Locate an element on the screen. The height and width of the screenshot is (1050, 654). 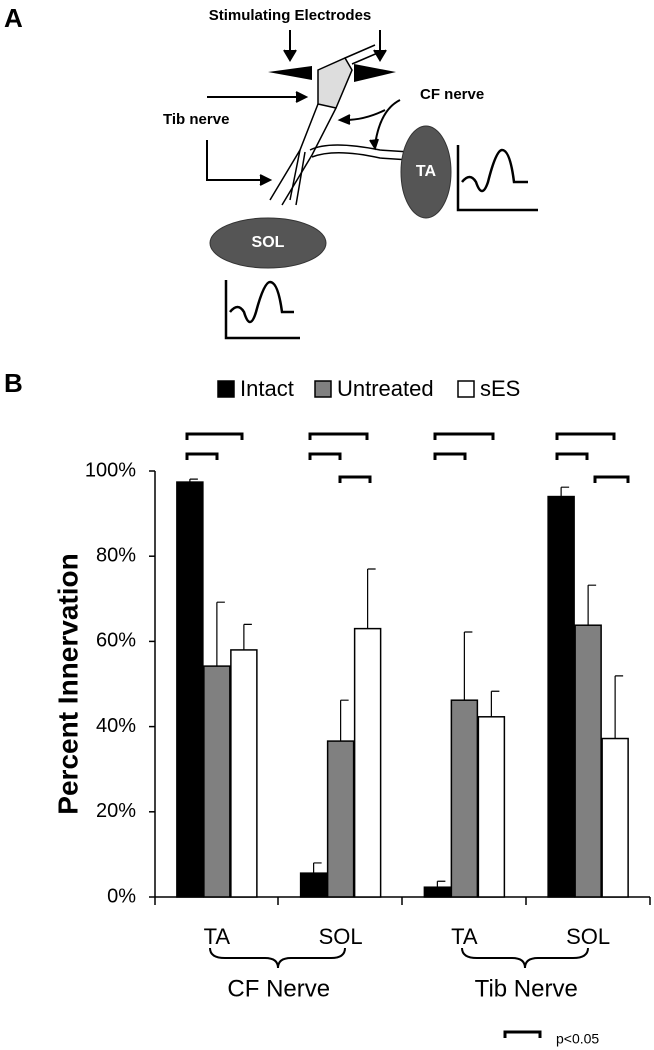
ta-muscle is located at coordinates (426, 172).